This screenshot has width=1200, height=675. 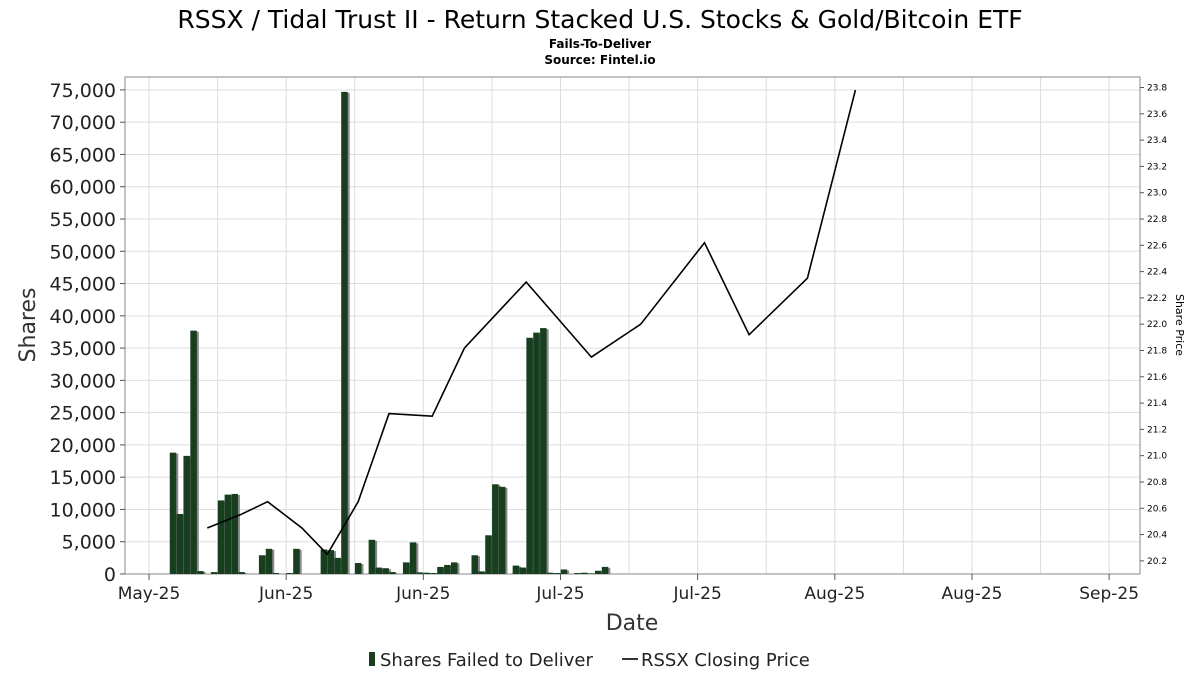 What do you see at coordinates (1157, 141) in the screenshot?
I see `y2-tick-label: 23.4` at bounding box center [1157, 141].